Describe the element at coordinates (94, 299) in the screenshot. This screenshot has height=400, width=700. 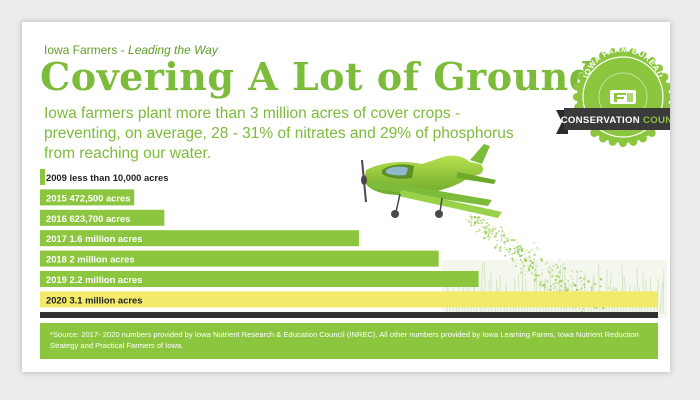
I see `bar-label-2020: 2020 3.1 million acres` at that location.